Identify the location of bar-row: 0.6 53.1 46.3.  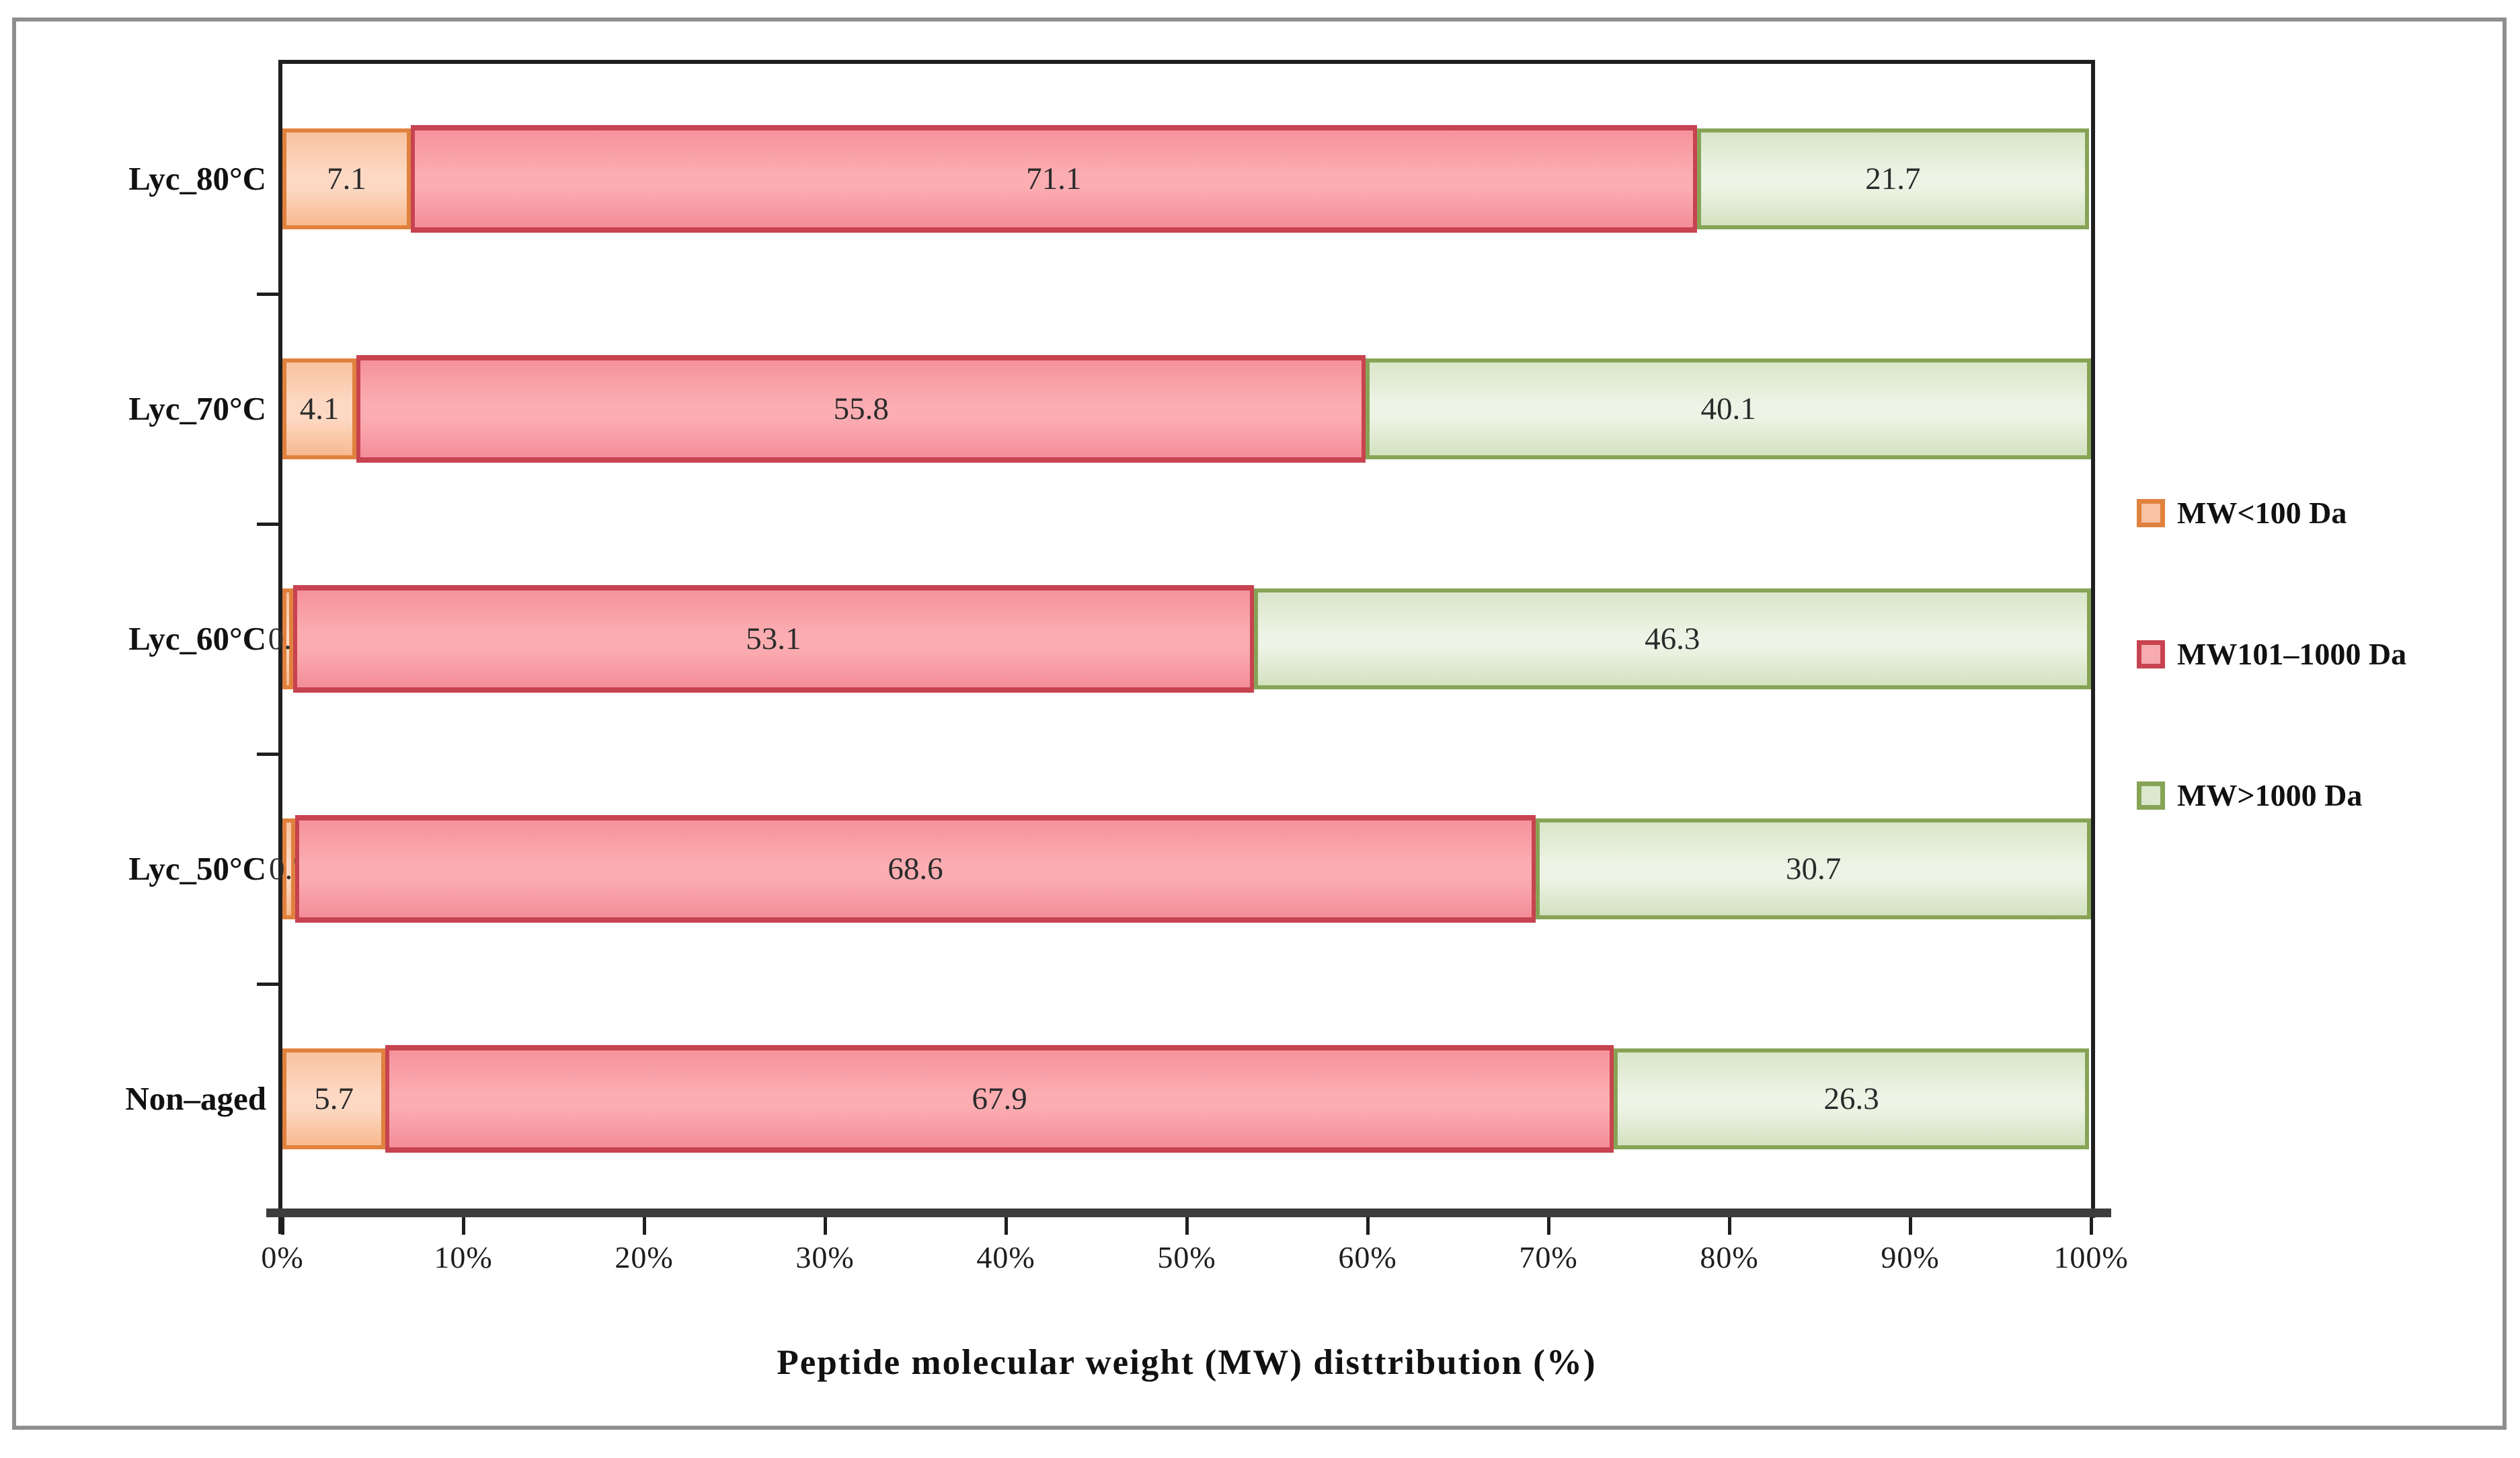
(1179, 639).